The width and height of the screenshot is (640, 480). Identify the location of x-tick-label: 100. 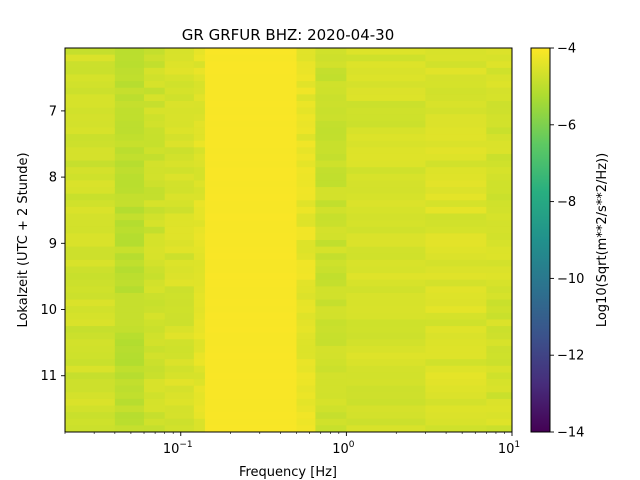
(343, 448).